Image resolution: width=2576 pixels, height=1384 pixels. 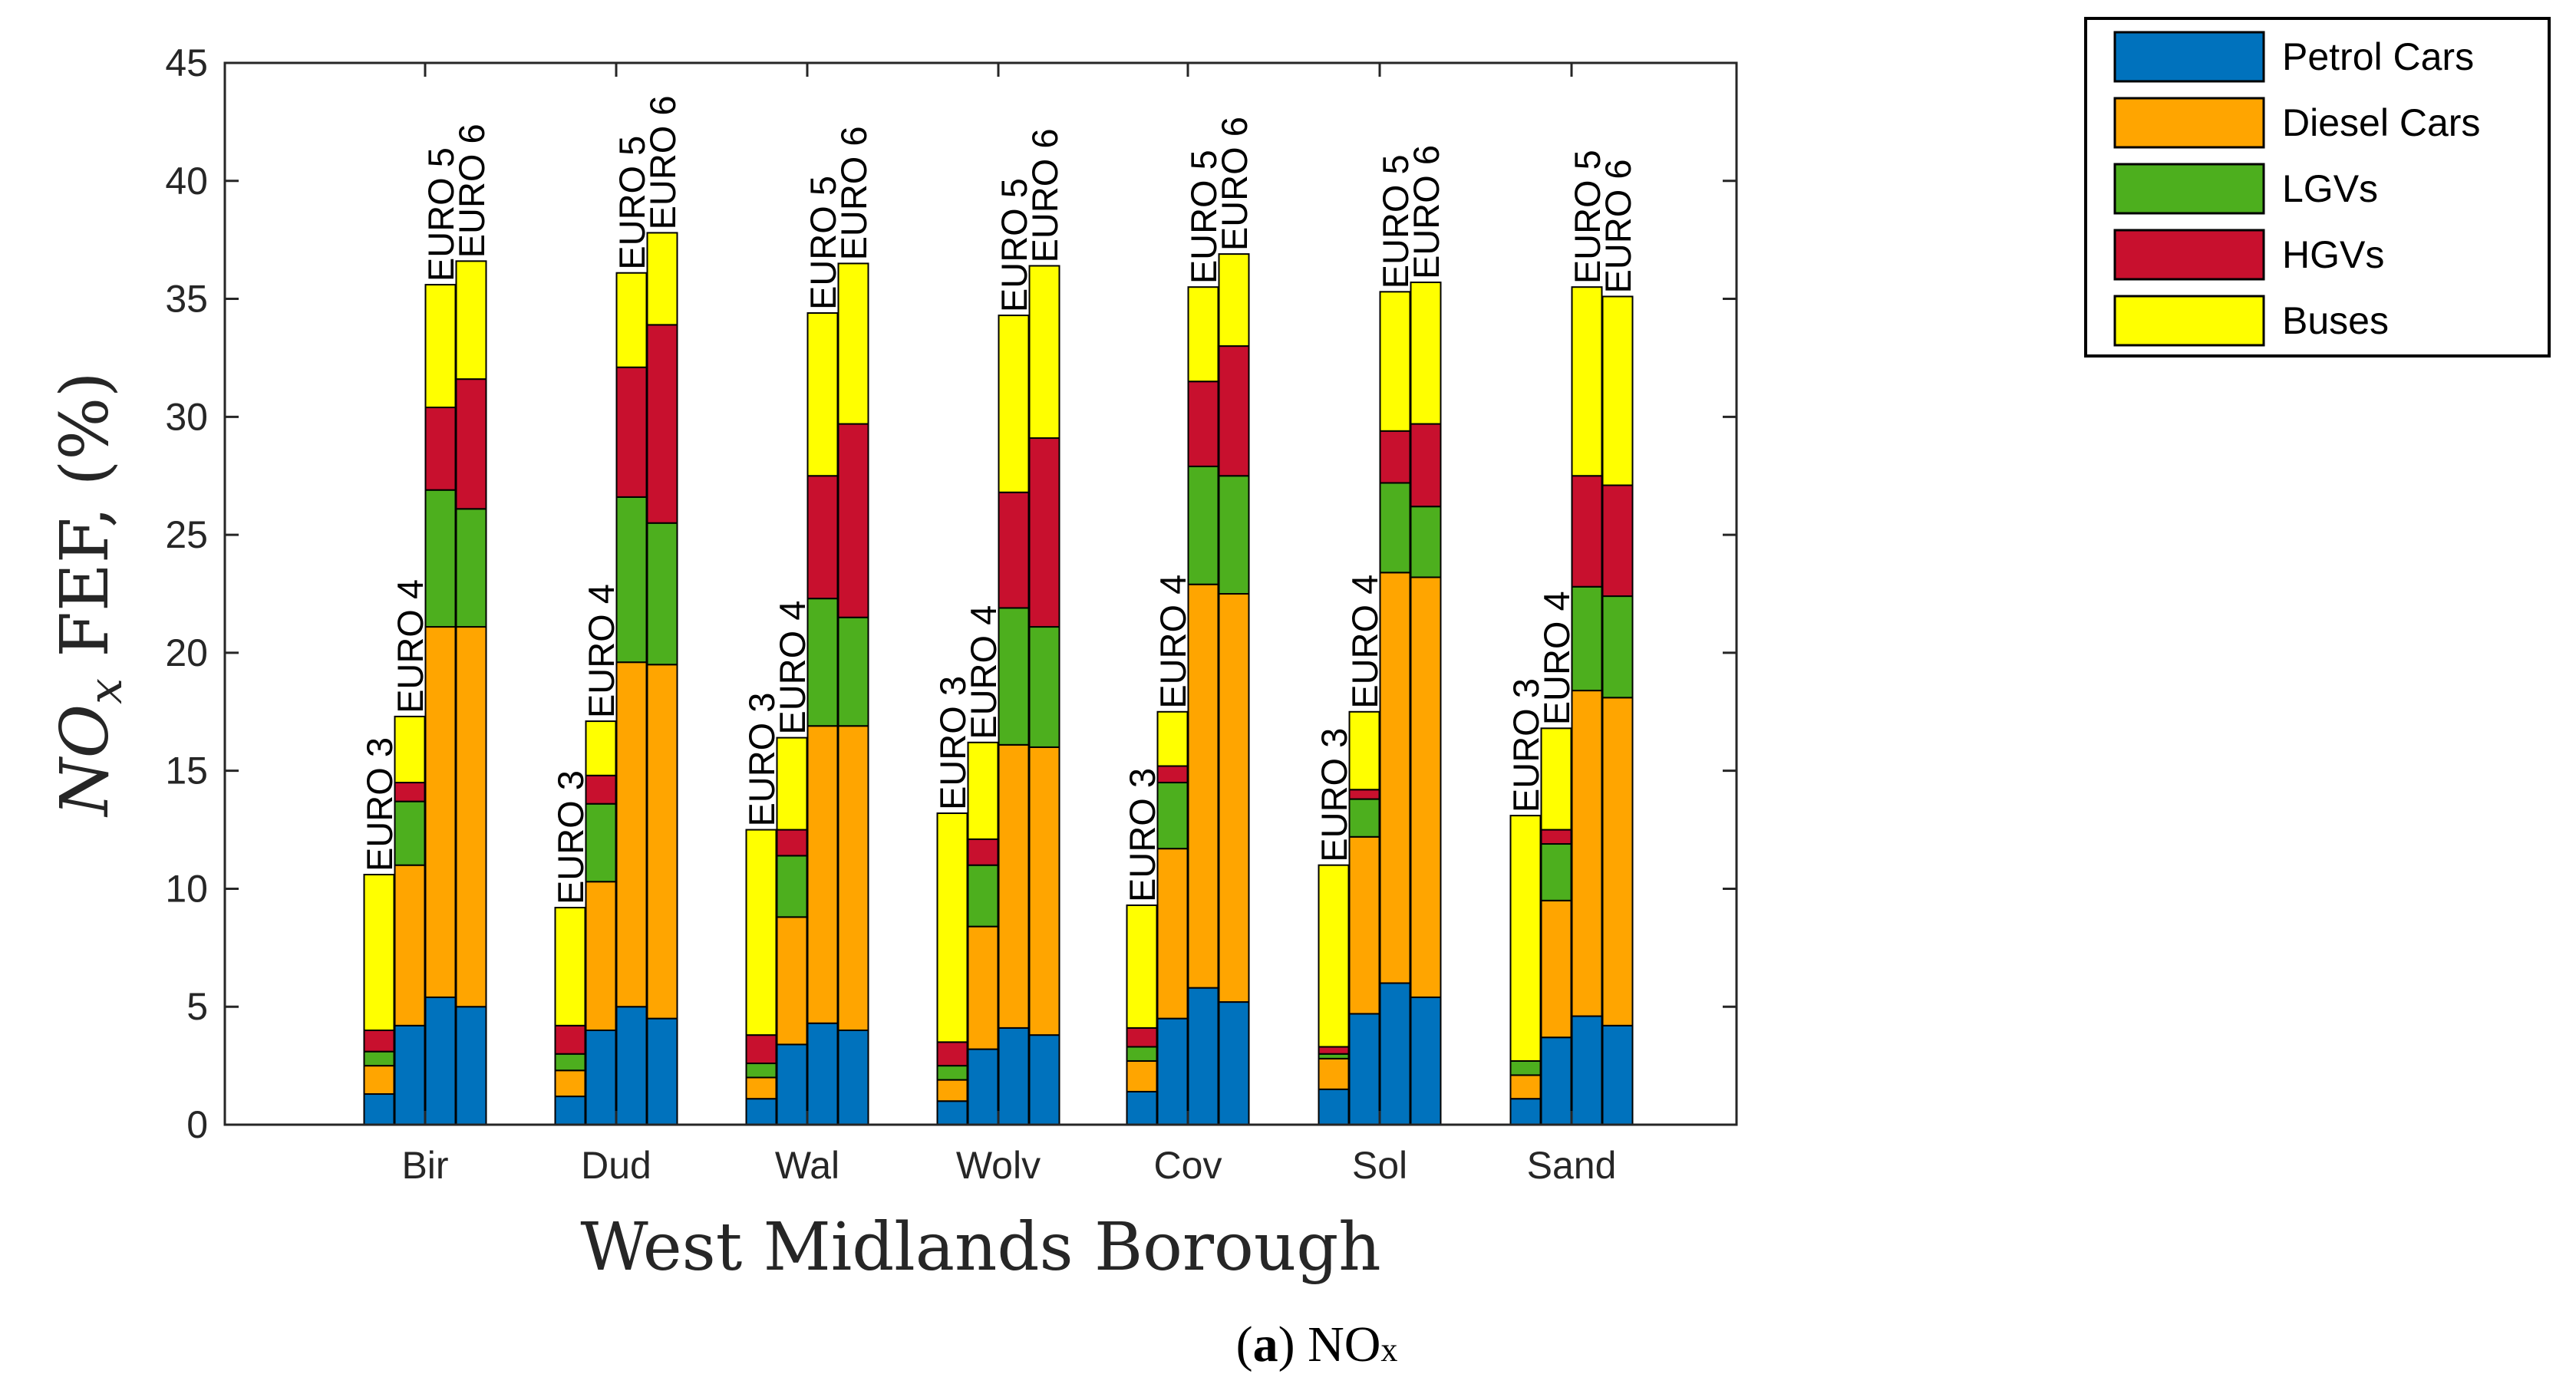 What do you see at coordinates (1142, 966) in the screenshot?
I see `bar-segment-cov-euro3-buses` at bounding box center [1142, 966].